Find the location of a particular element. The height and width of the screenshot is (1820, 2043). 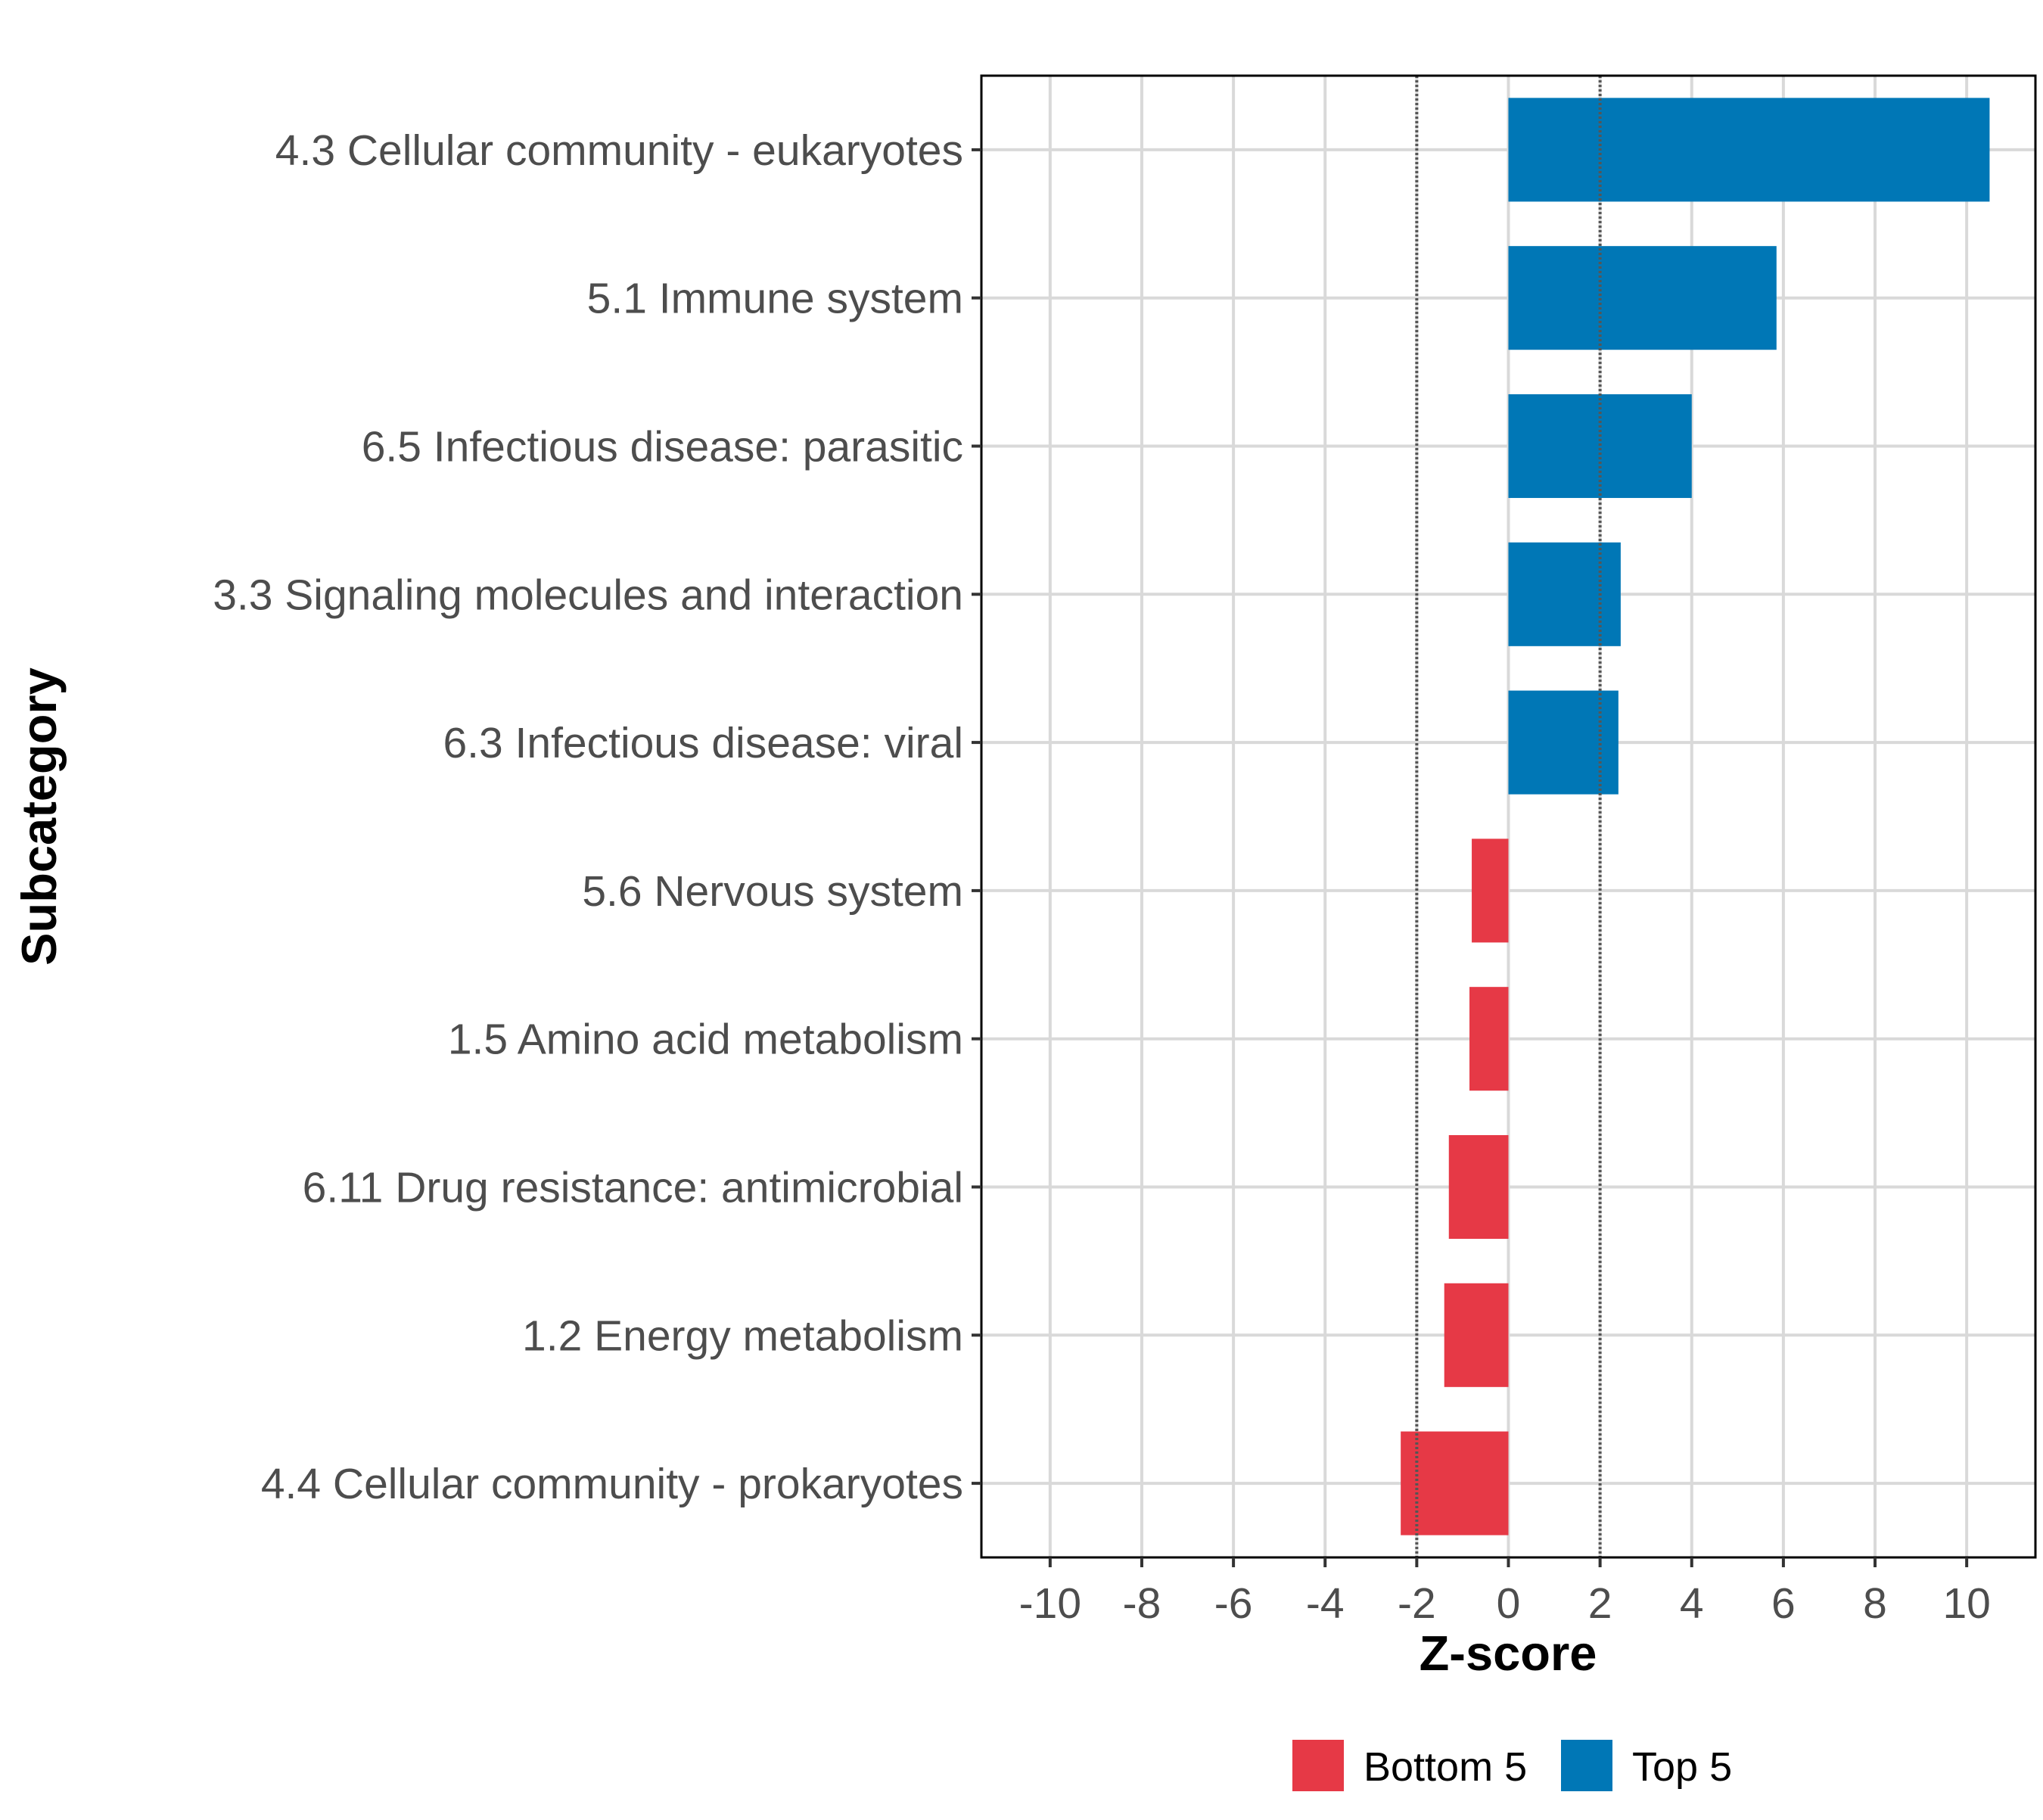

y-tick-label: 3.3 Signaling molecules and interaction is located at coordinates (588, 595).